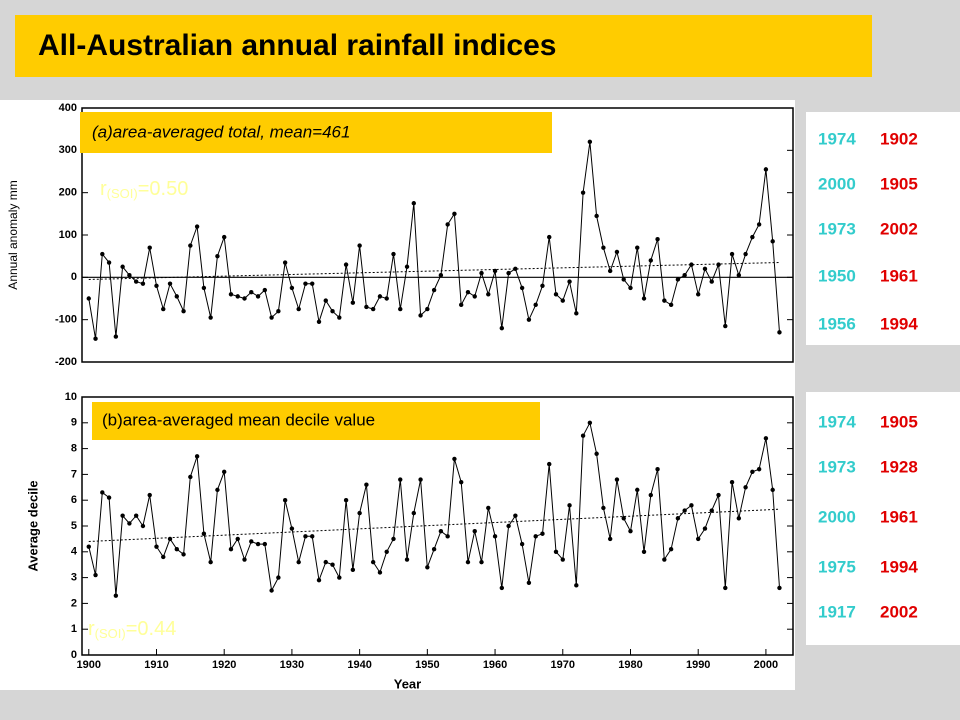 Image resolution: width=960 pixels, height=720 pixels. Describe the element at coordinates (71, 397) in the screenshot. I see `y-tick-label: 10` at that location.